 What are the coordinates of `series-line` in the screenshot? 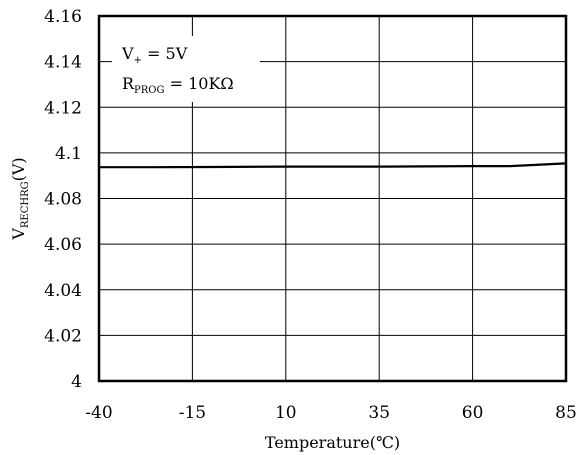 It's located at (333, 165).